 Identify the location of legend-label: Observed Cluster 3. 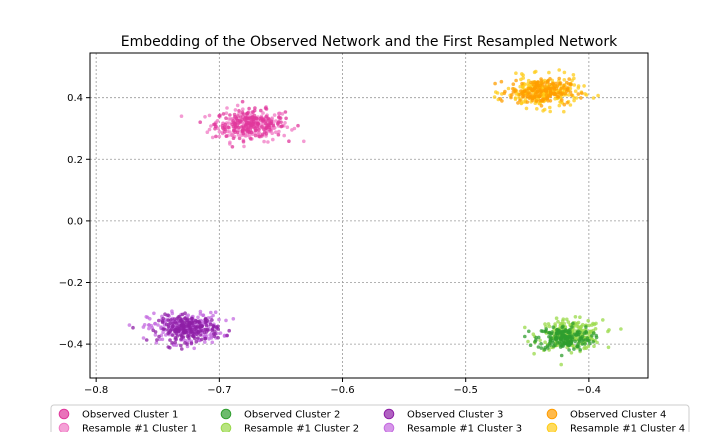
(455, 415).